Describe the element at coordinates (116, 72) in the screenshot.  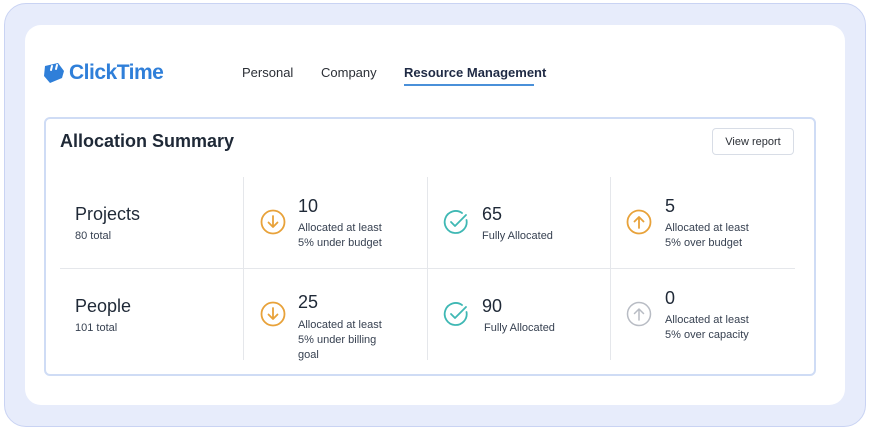
I see `logo-text: ClickTime` at that location.